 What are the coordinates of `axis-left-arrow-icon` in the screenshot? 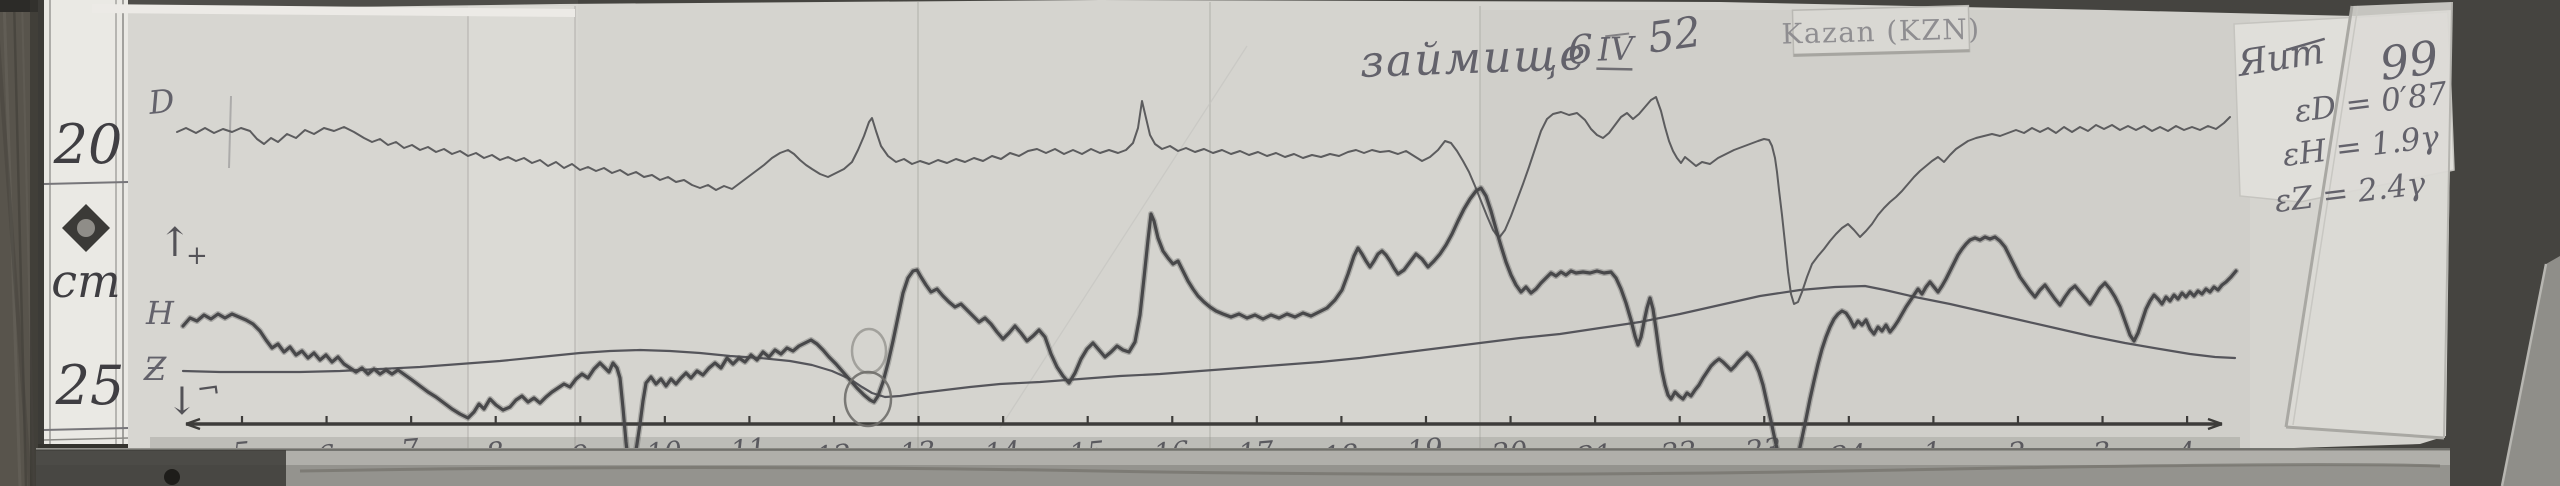 It's located at (193, 424).